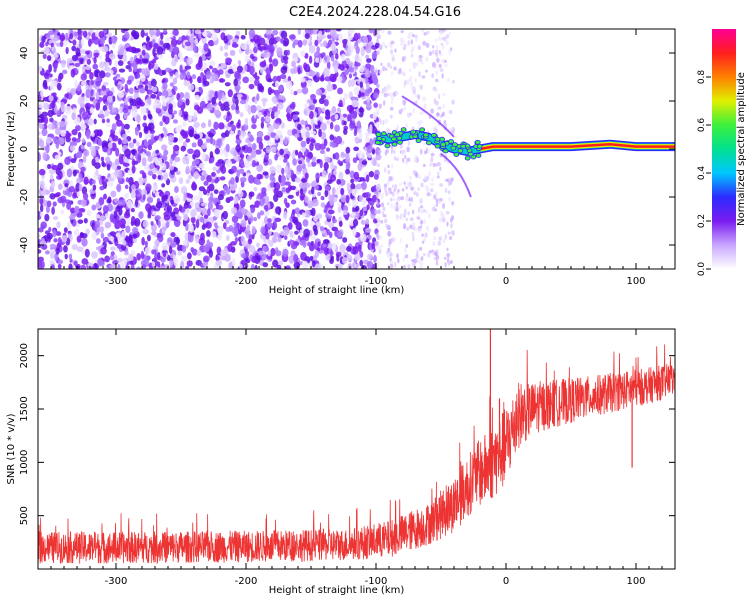  What do you see at coordinates (635, 281) in the screenshot?
I see `spectrogram-xtick-label: 100` at bounding box center [635, 281].